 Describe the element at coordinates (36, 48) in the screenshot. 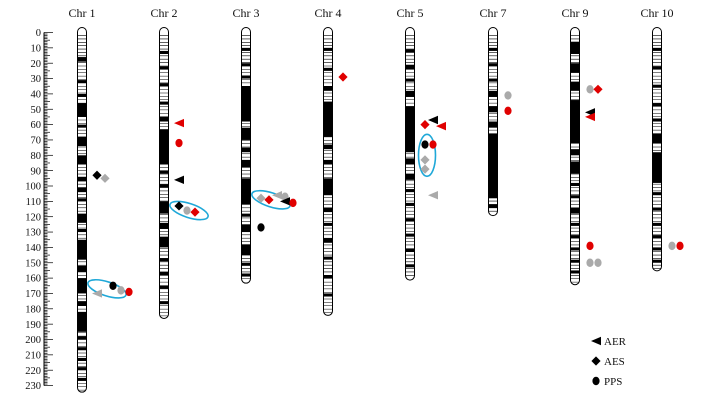

I see `scale-tick-label: 10` at that location.